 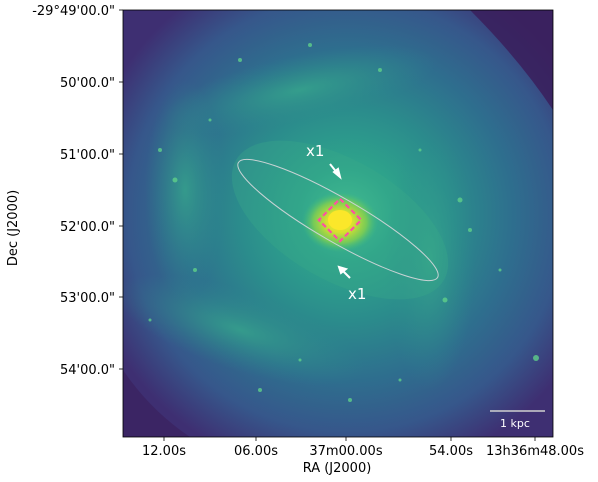 What do you see at coordinates (87, 227) in the screenshot?
I see `y-tick-label: 52'00.0"` at bounding box center [87, 227].